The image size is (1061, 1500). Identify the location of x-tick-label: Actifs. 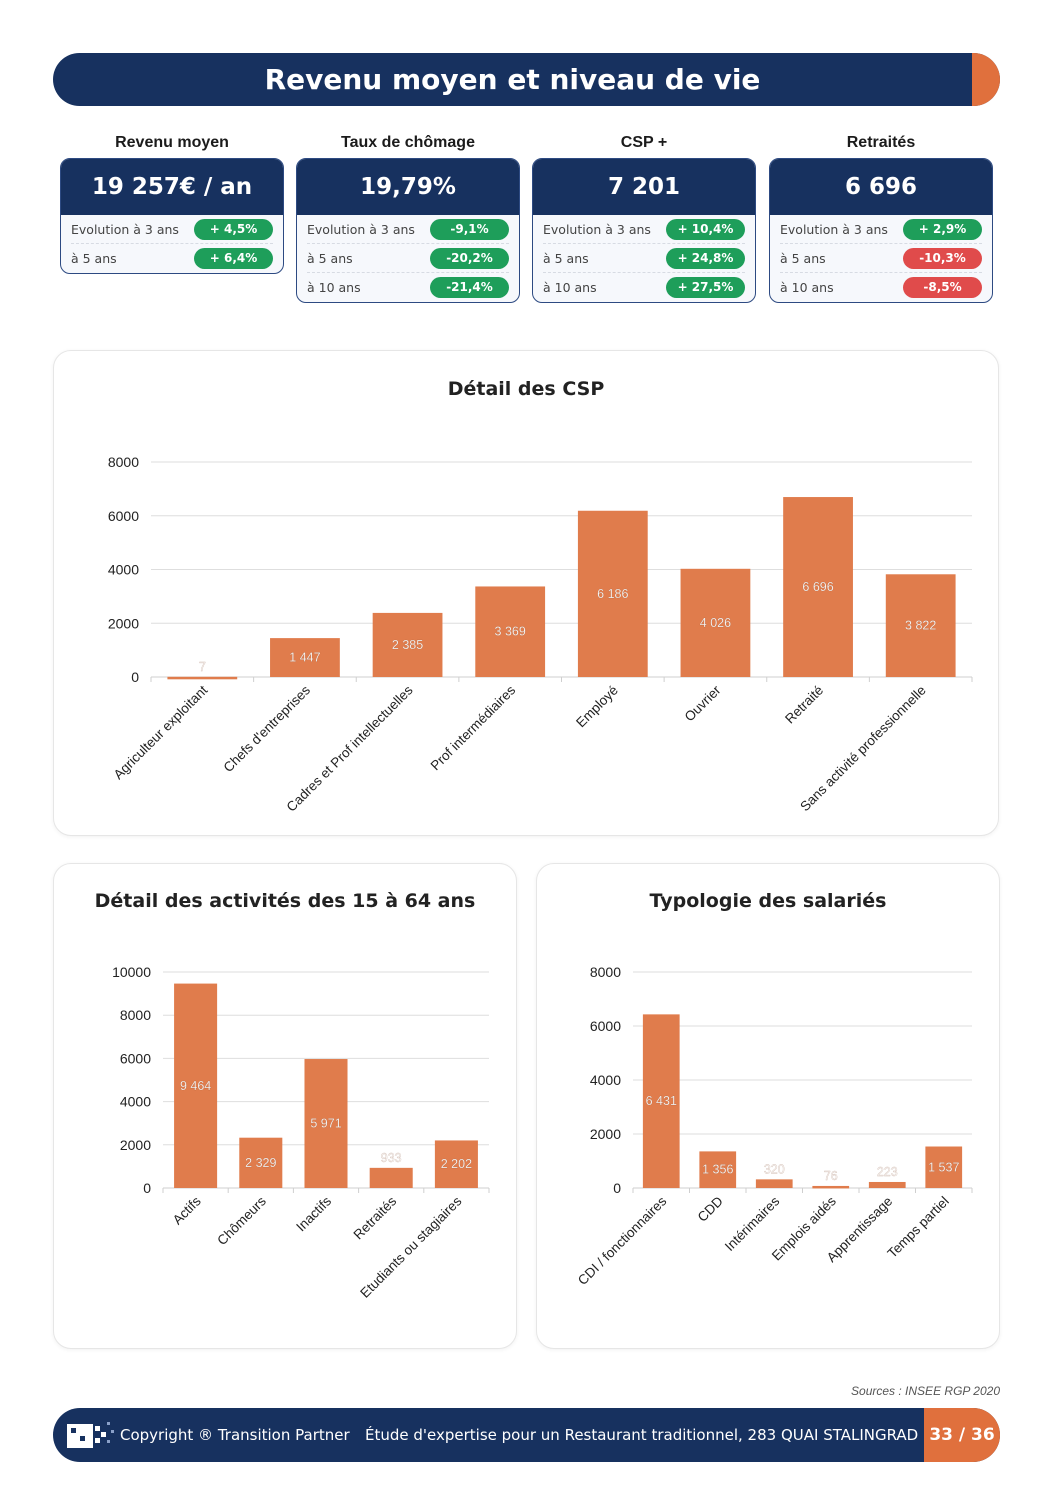
(187, 1210).